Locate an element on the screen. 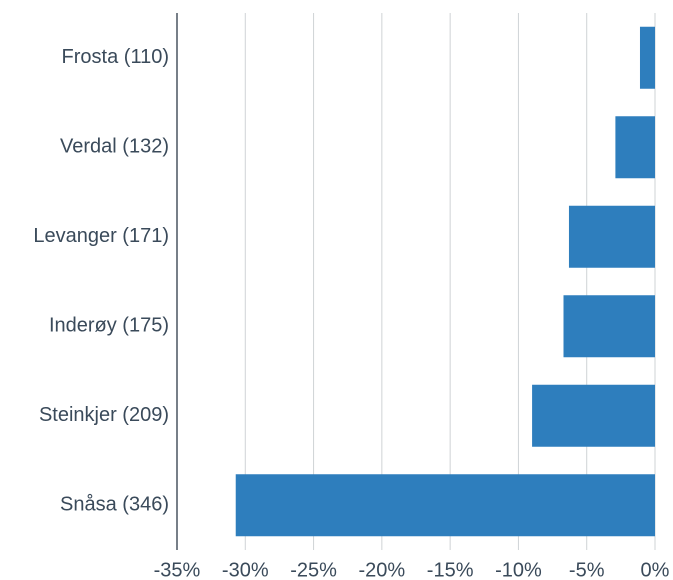 Image resolution: width=673 pixels, height=580 pixels. y-tick-label: Levanger (171) is located at coordinates (101, 236).